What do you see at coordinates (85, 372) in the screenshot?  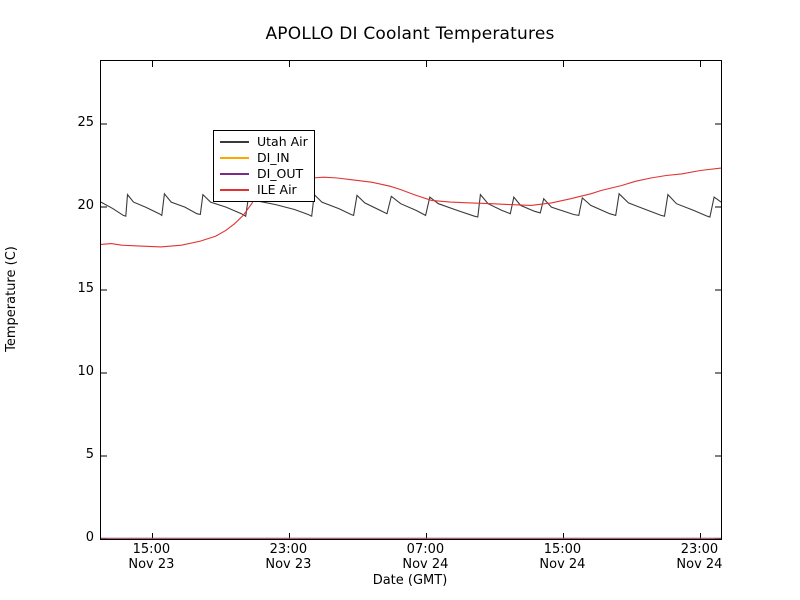 I see `y-tick-label: 10` at bounding box center [85, 372].